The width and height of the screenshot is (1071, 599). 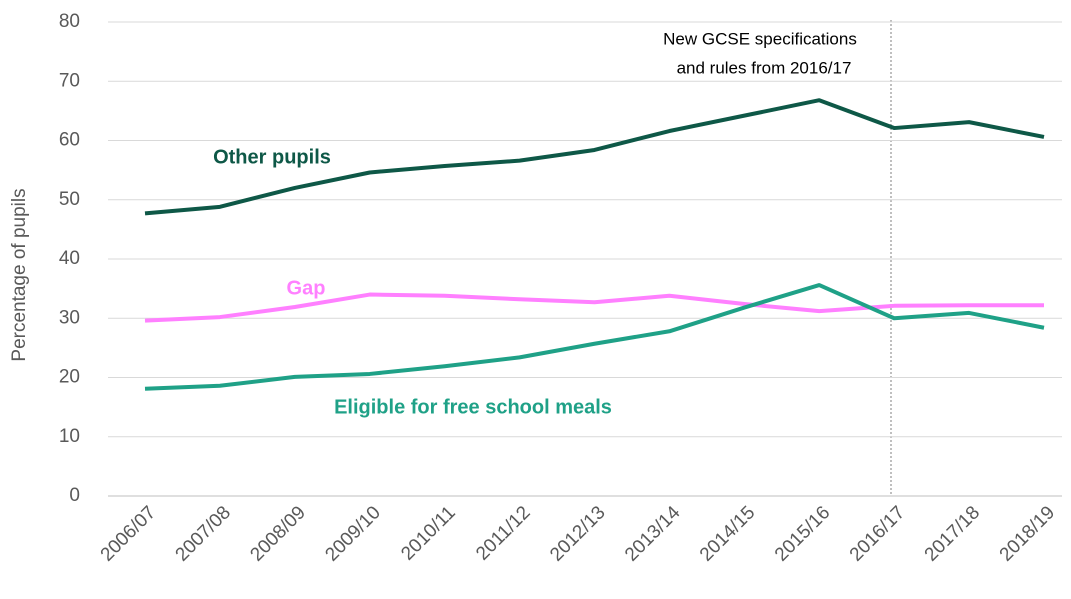 I want to click on series-label: Gap, so click(x=306, y=288).